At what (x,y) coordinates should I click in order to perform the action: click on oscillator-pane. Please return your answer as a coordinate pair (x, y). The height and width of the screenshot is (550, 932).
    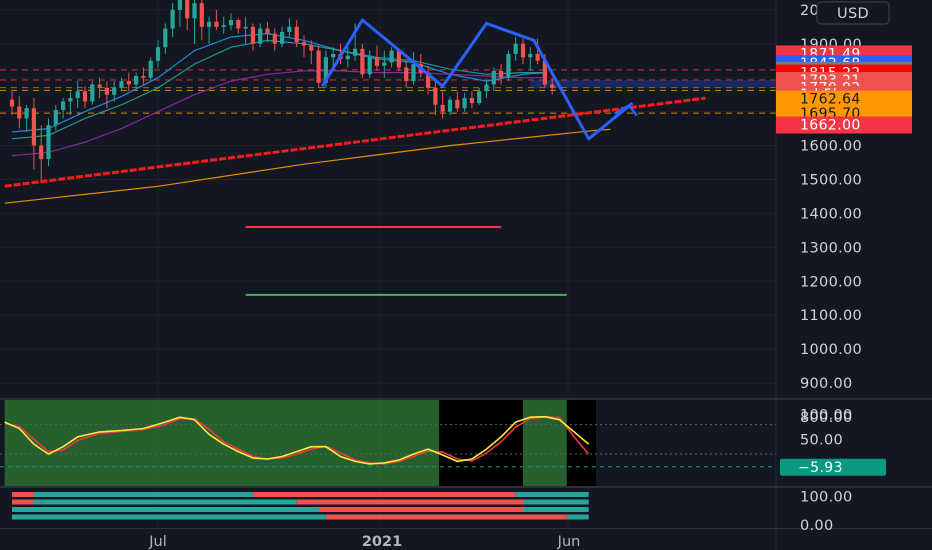
    Looking at the image, I should click on (388, 443).